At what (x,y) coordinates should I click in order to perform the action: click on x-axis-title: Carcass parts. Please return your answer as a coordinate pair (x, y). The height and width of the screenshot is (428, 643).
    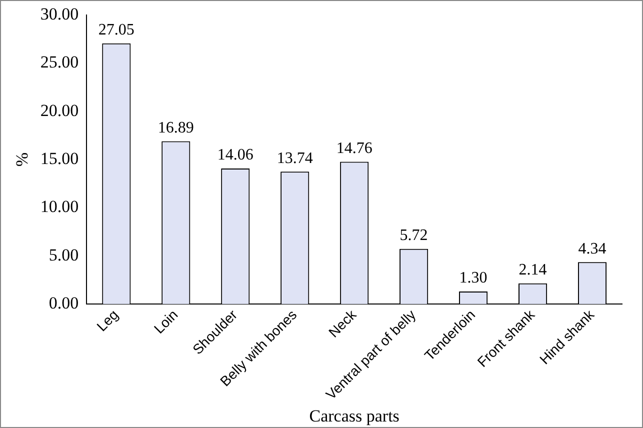
    Looking at the image, I should click on (354, 416).